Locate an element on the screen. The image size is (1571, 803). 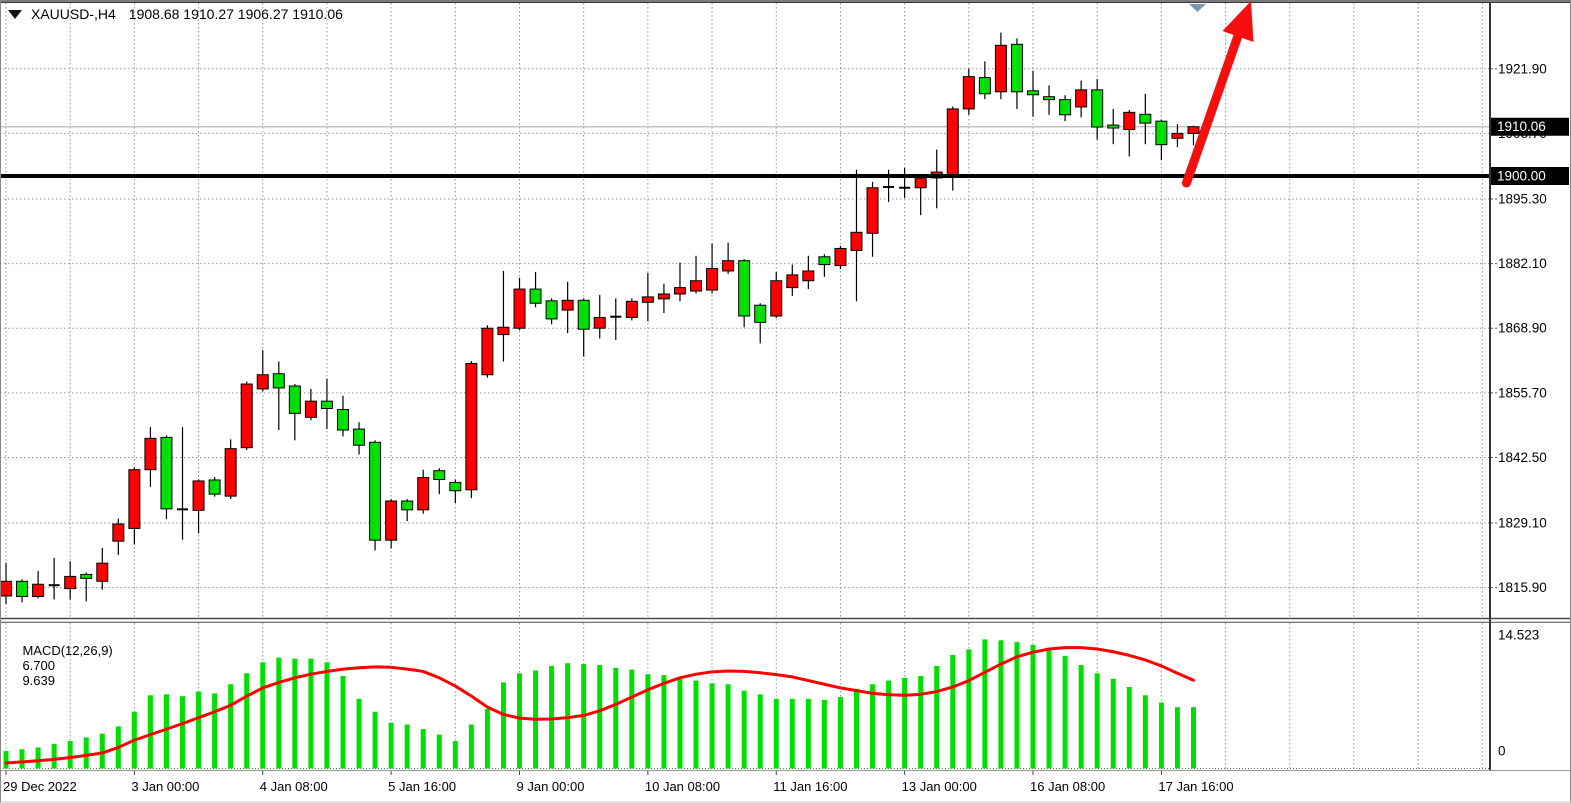
time-tick-label: 17 Jan 16:00 is located at coordinates (1195, 786).